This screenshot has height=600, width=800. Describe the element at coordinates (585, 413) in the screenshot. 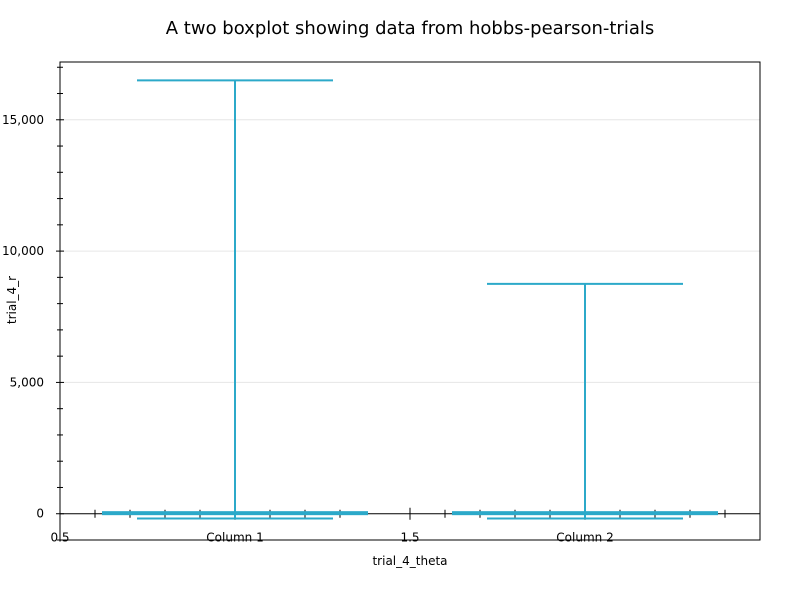

I see `box-2: Column 2` at that location.